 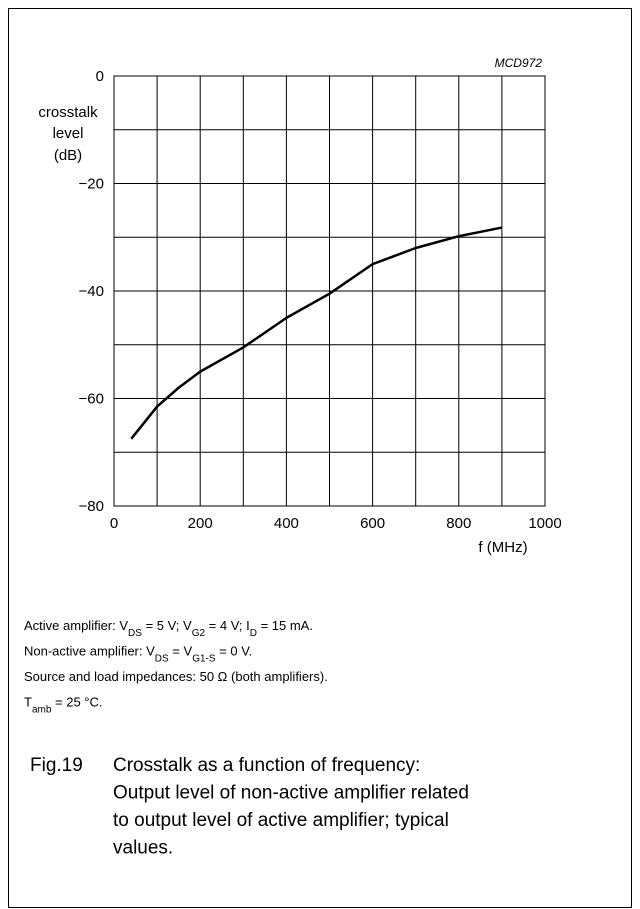 I want to click on y-tick-label: −20, so click(x=91, y=184).